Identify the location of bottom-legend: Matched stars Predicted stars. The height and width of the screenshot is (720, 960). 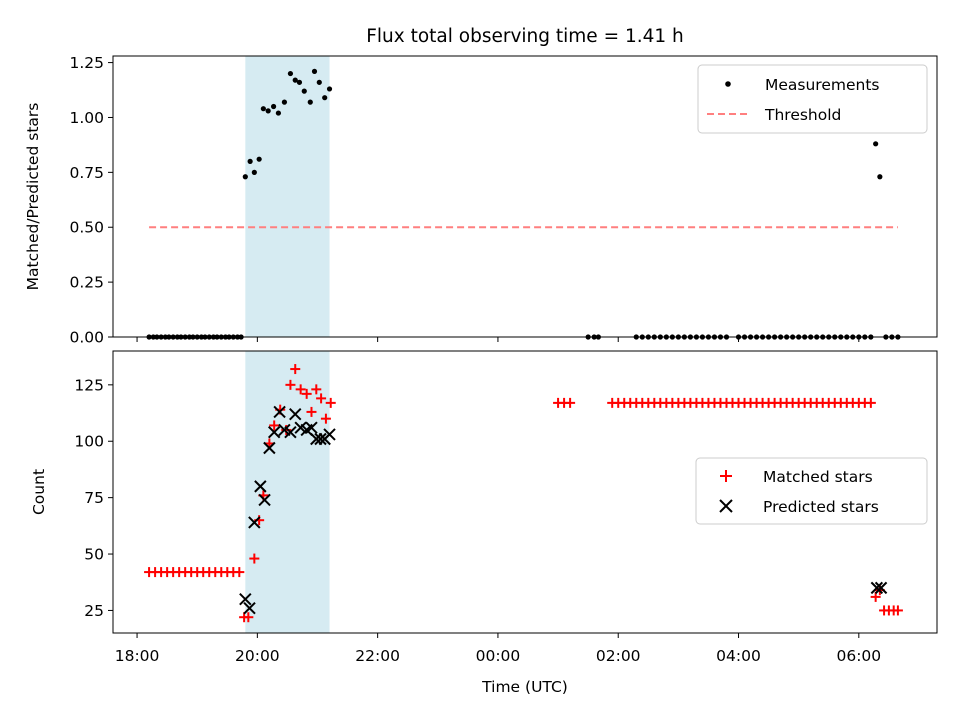
(811, 491).